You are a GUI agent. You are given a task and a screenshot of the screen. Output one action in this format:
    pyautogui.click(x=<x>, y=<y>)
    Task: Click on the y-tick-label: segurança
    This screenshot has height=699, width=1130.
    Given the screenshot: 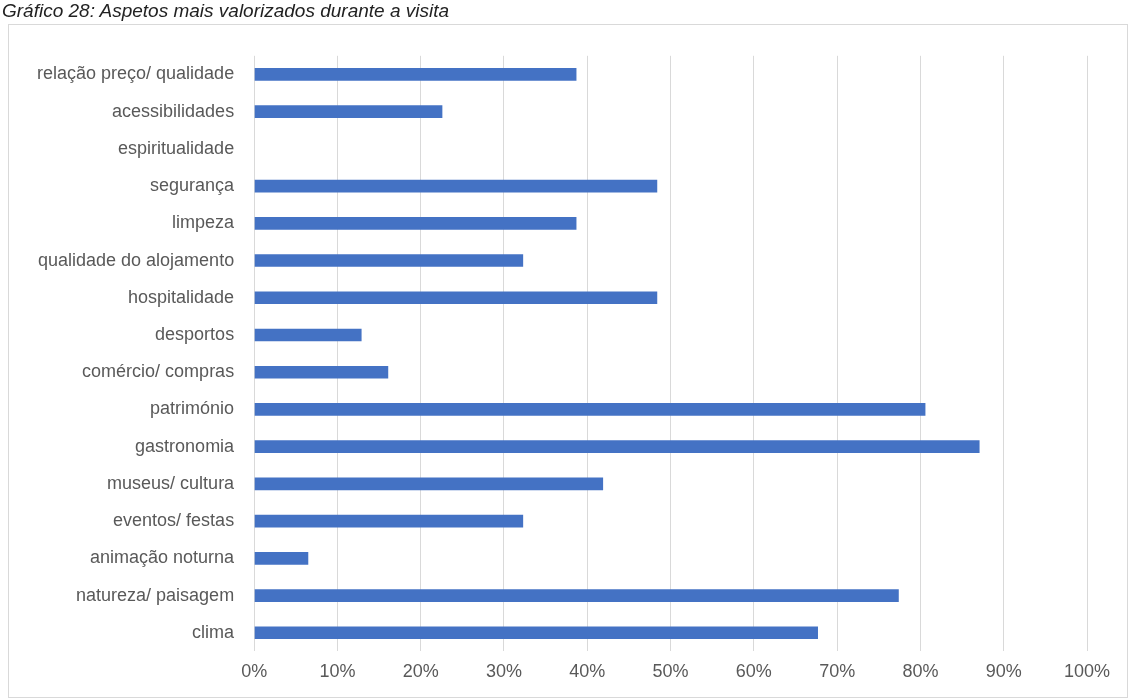 What is the action you would take?
    pyautogui.click(x=193, y=185)
    